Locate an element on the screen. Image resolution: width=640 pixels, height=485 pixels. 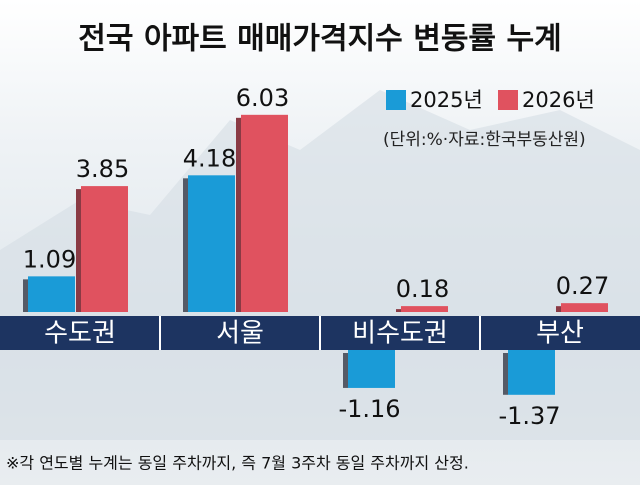
x-tick-label: 비수도권 is located at coordinates (400, 334).